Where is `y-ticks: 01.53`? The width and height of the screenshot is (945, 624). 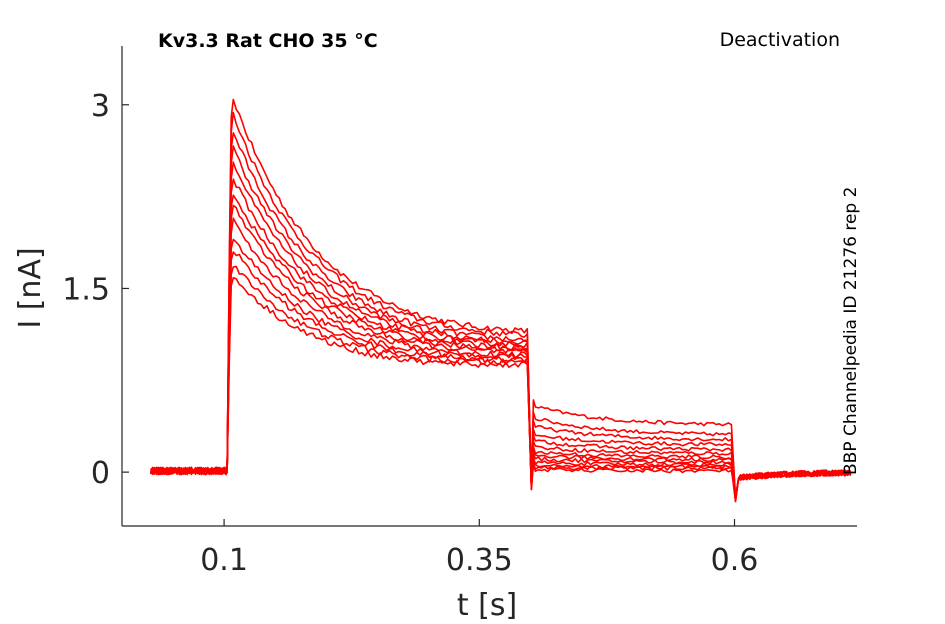
y-ticks: 01.53 is located at coordinates (95, 290).